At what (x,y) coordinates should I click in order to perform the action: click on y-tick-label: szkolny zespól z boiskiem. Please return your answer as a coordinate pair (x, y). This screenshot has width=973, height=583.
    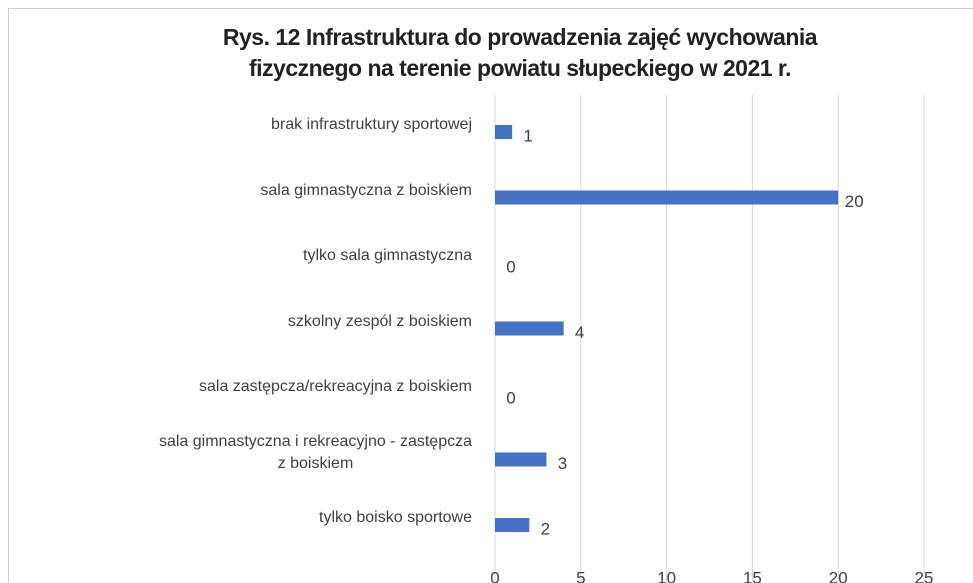
    Looking at the image, I should click on (379, 321).